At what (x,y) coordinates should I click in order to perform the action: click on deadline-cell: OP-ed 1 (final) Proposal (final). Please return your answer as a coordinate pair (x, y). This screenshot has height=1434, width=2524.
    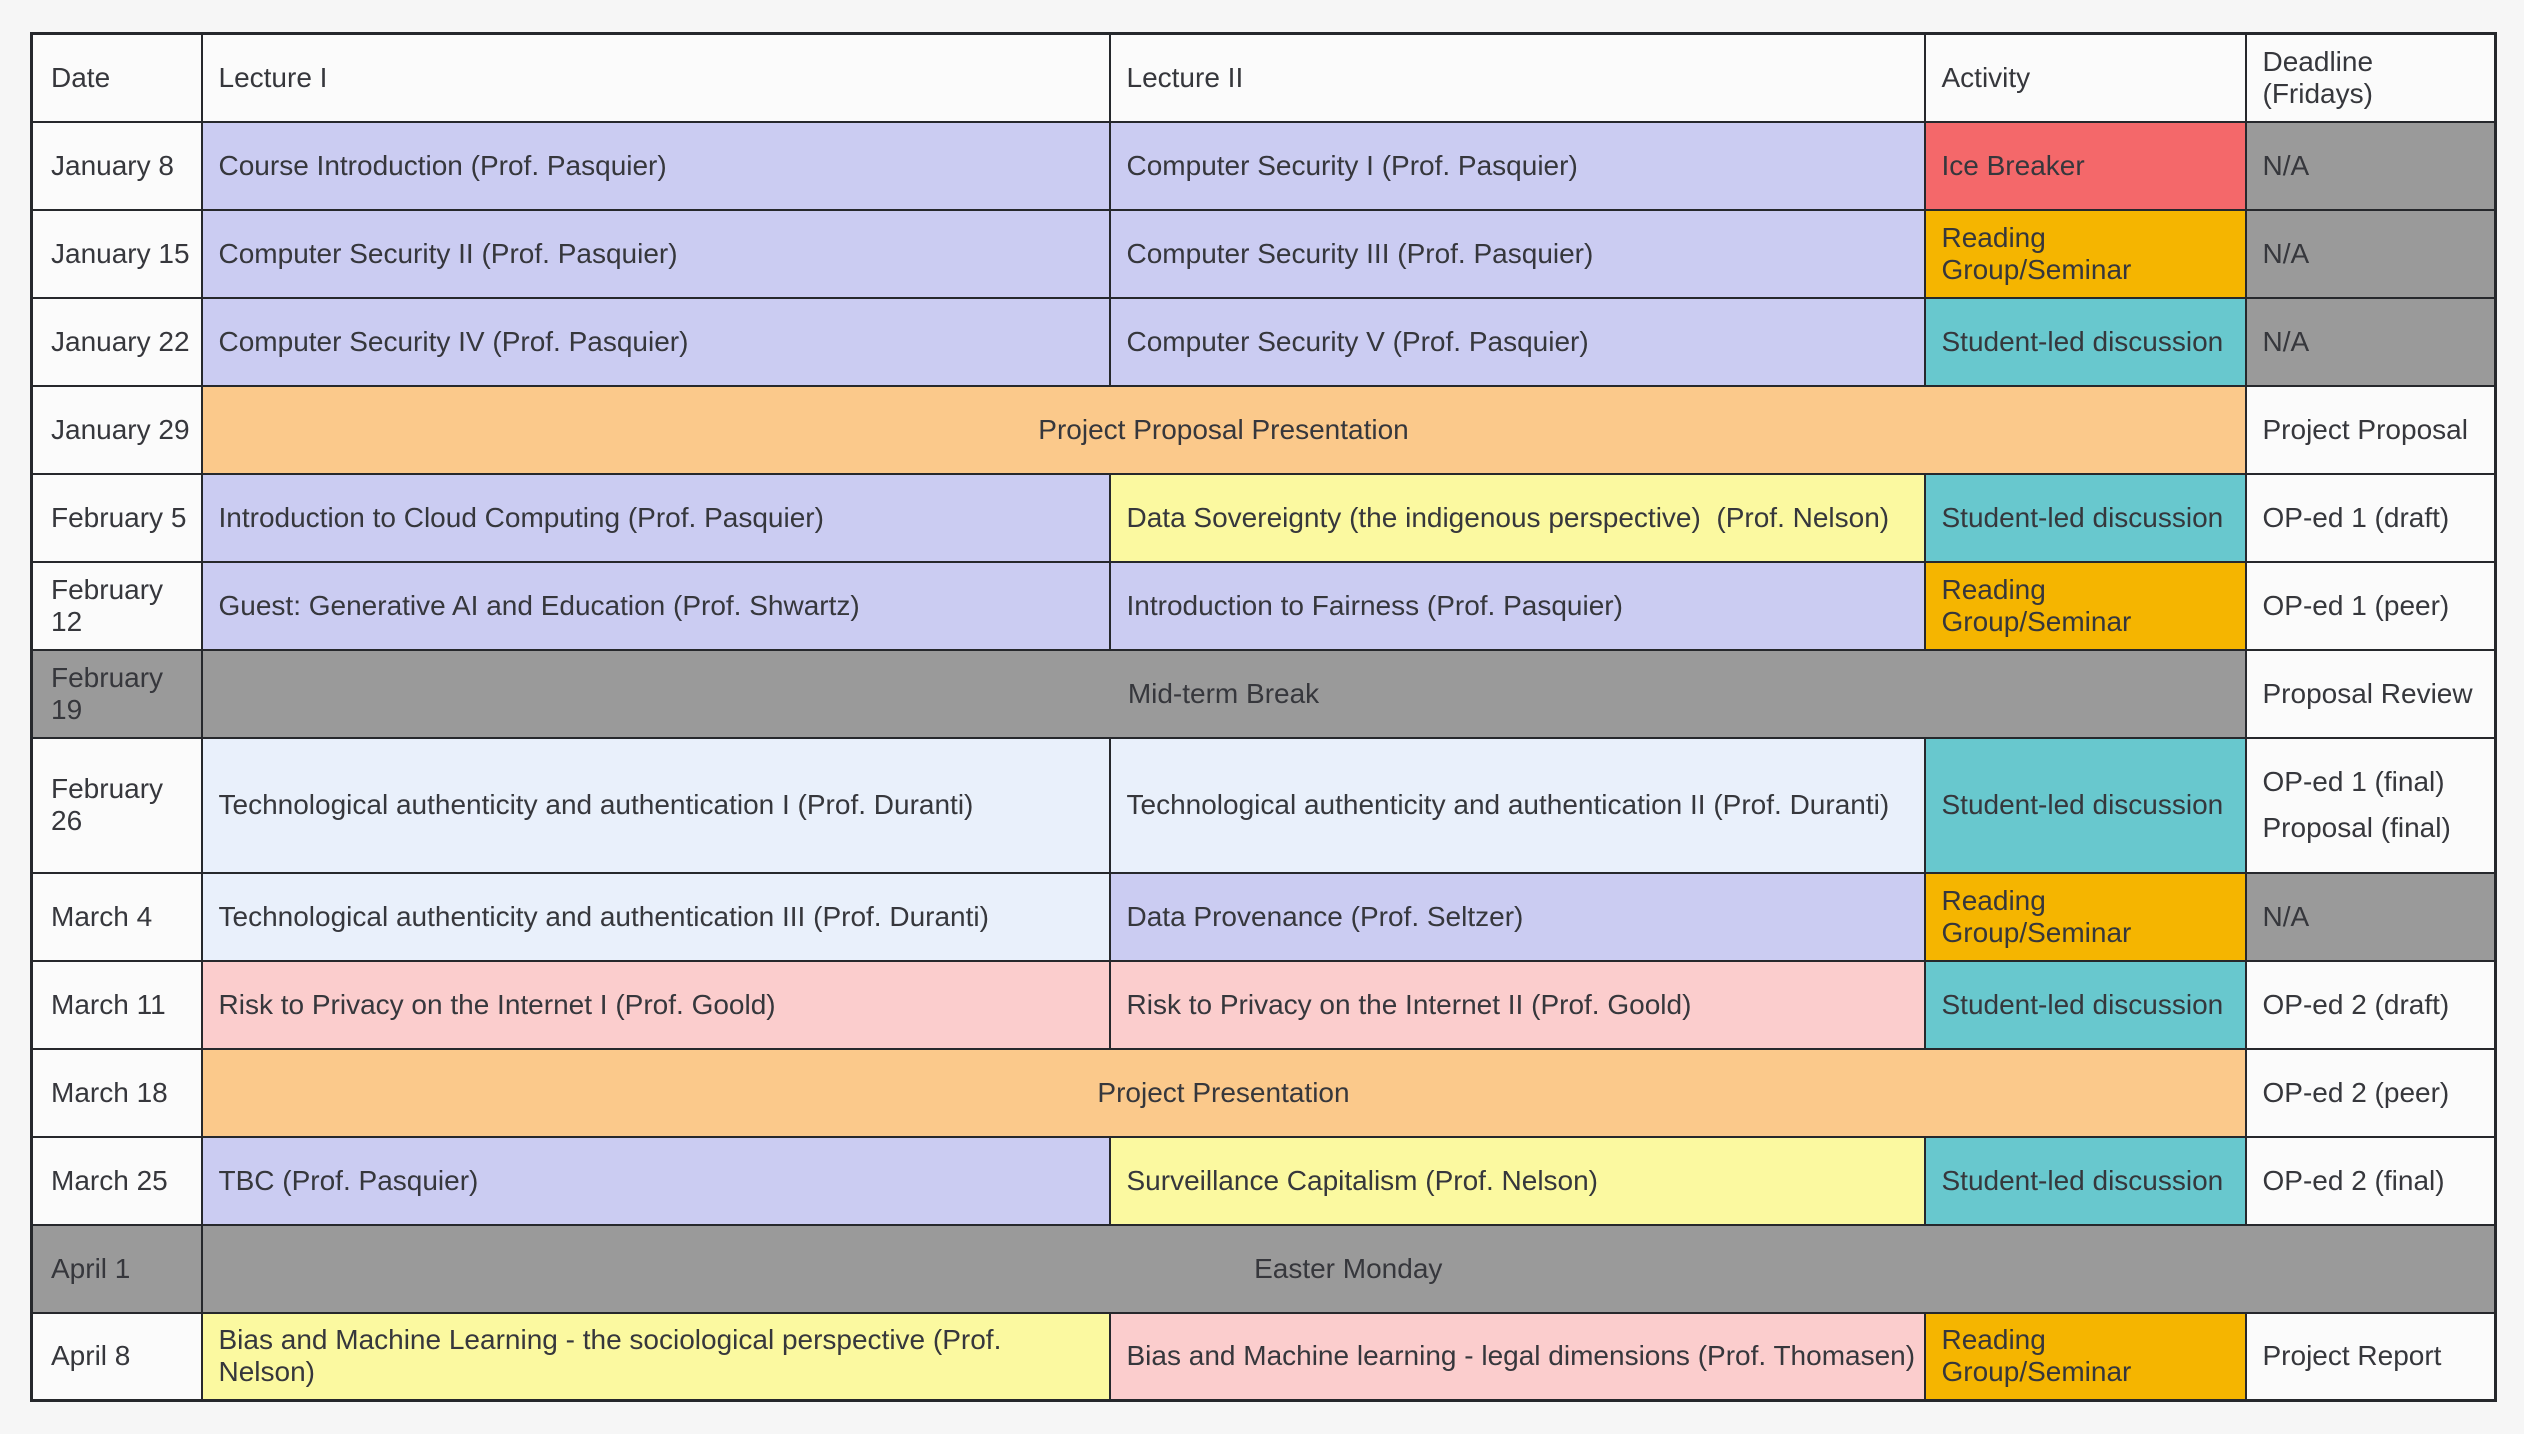
    Looking at the image, I should click on (2370, 805).